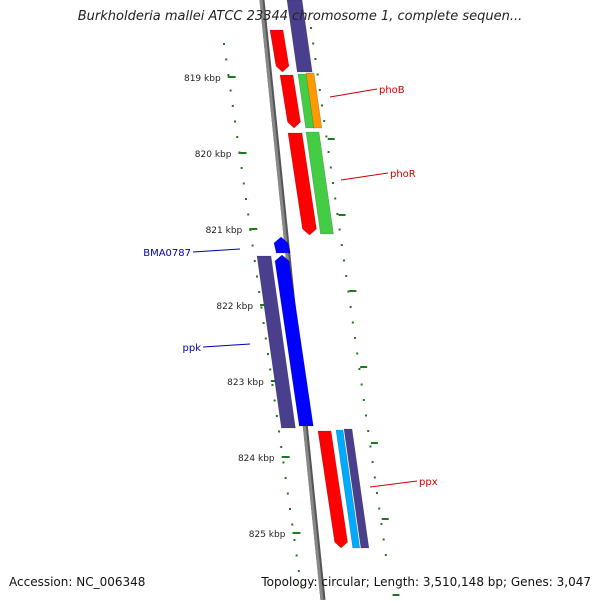  What do you see at coordinates (77, 582) in the screenshot?
I see `accession-text: Accession: NC_006348` at bounding box center [77, 582].